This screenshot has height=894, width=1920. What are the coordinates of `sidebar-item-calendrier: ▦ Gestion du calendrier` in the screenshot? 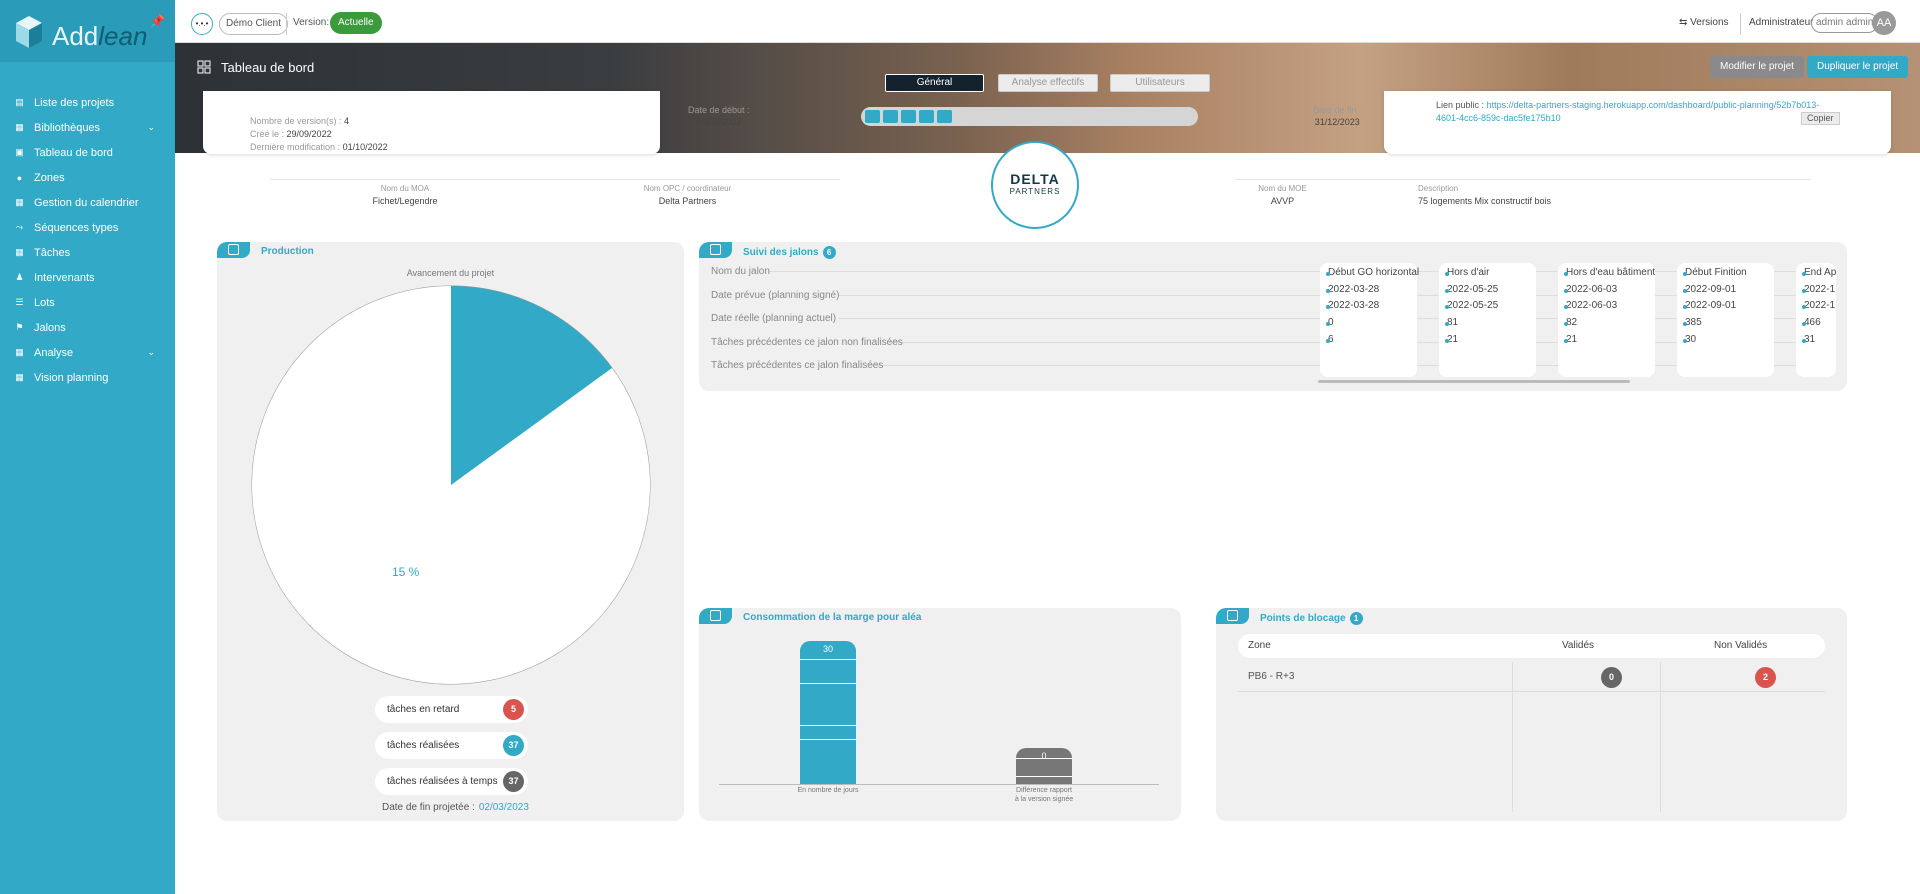 It's located at (87, 202).